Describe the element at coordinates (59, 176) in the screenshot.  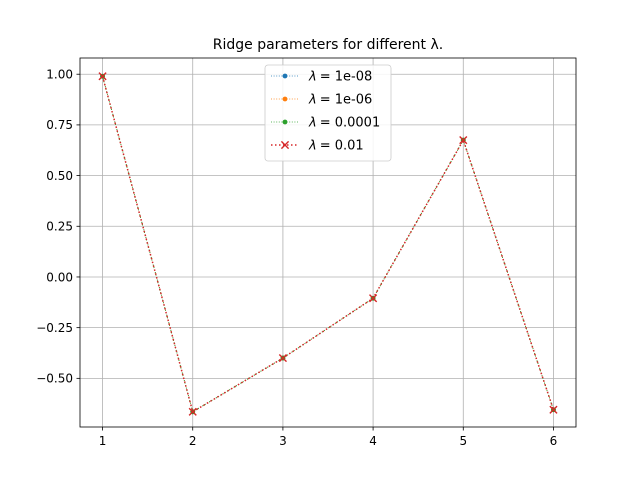
I see `y-tick-label: 0.50` at that location.